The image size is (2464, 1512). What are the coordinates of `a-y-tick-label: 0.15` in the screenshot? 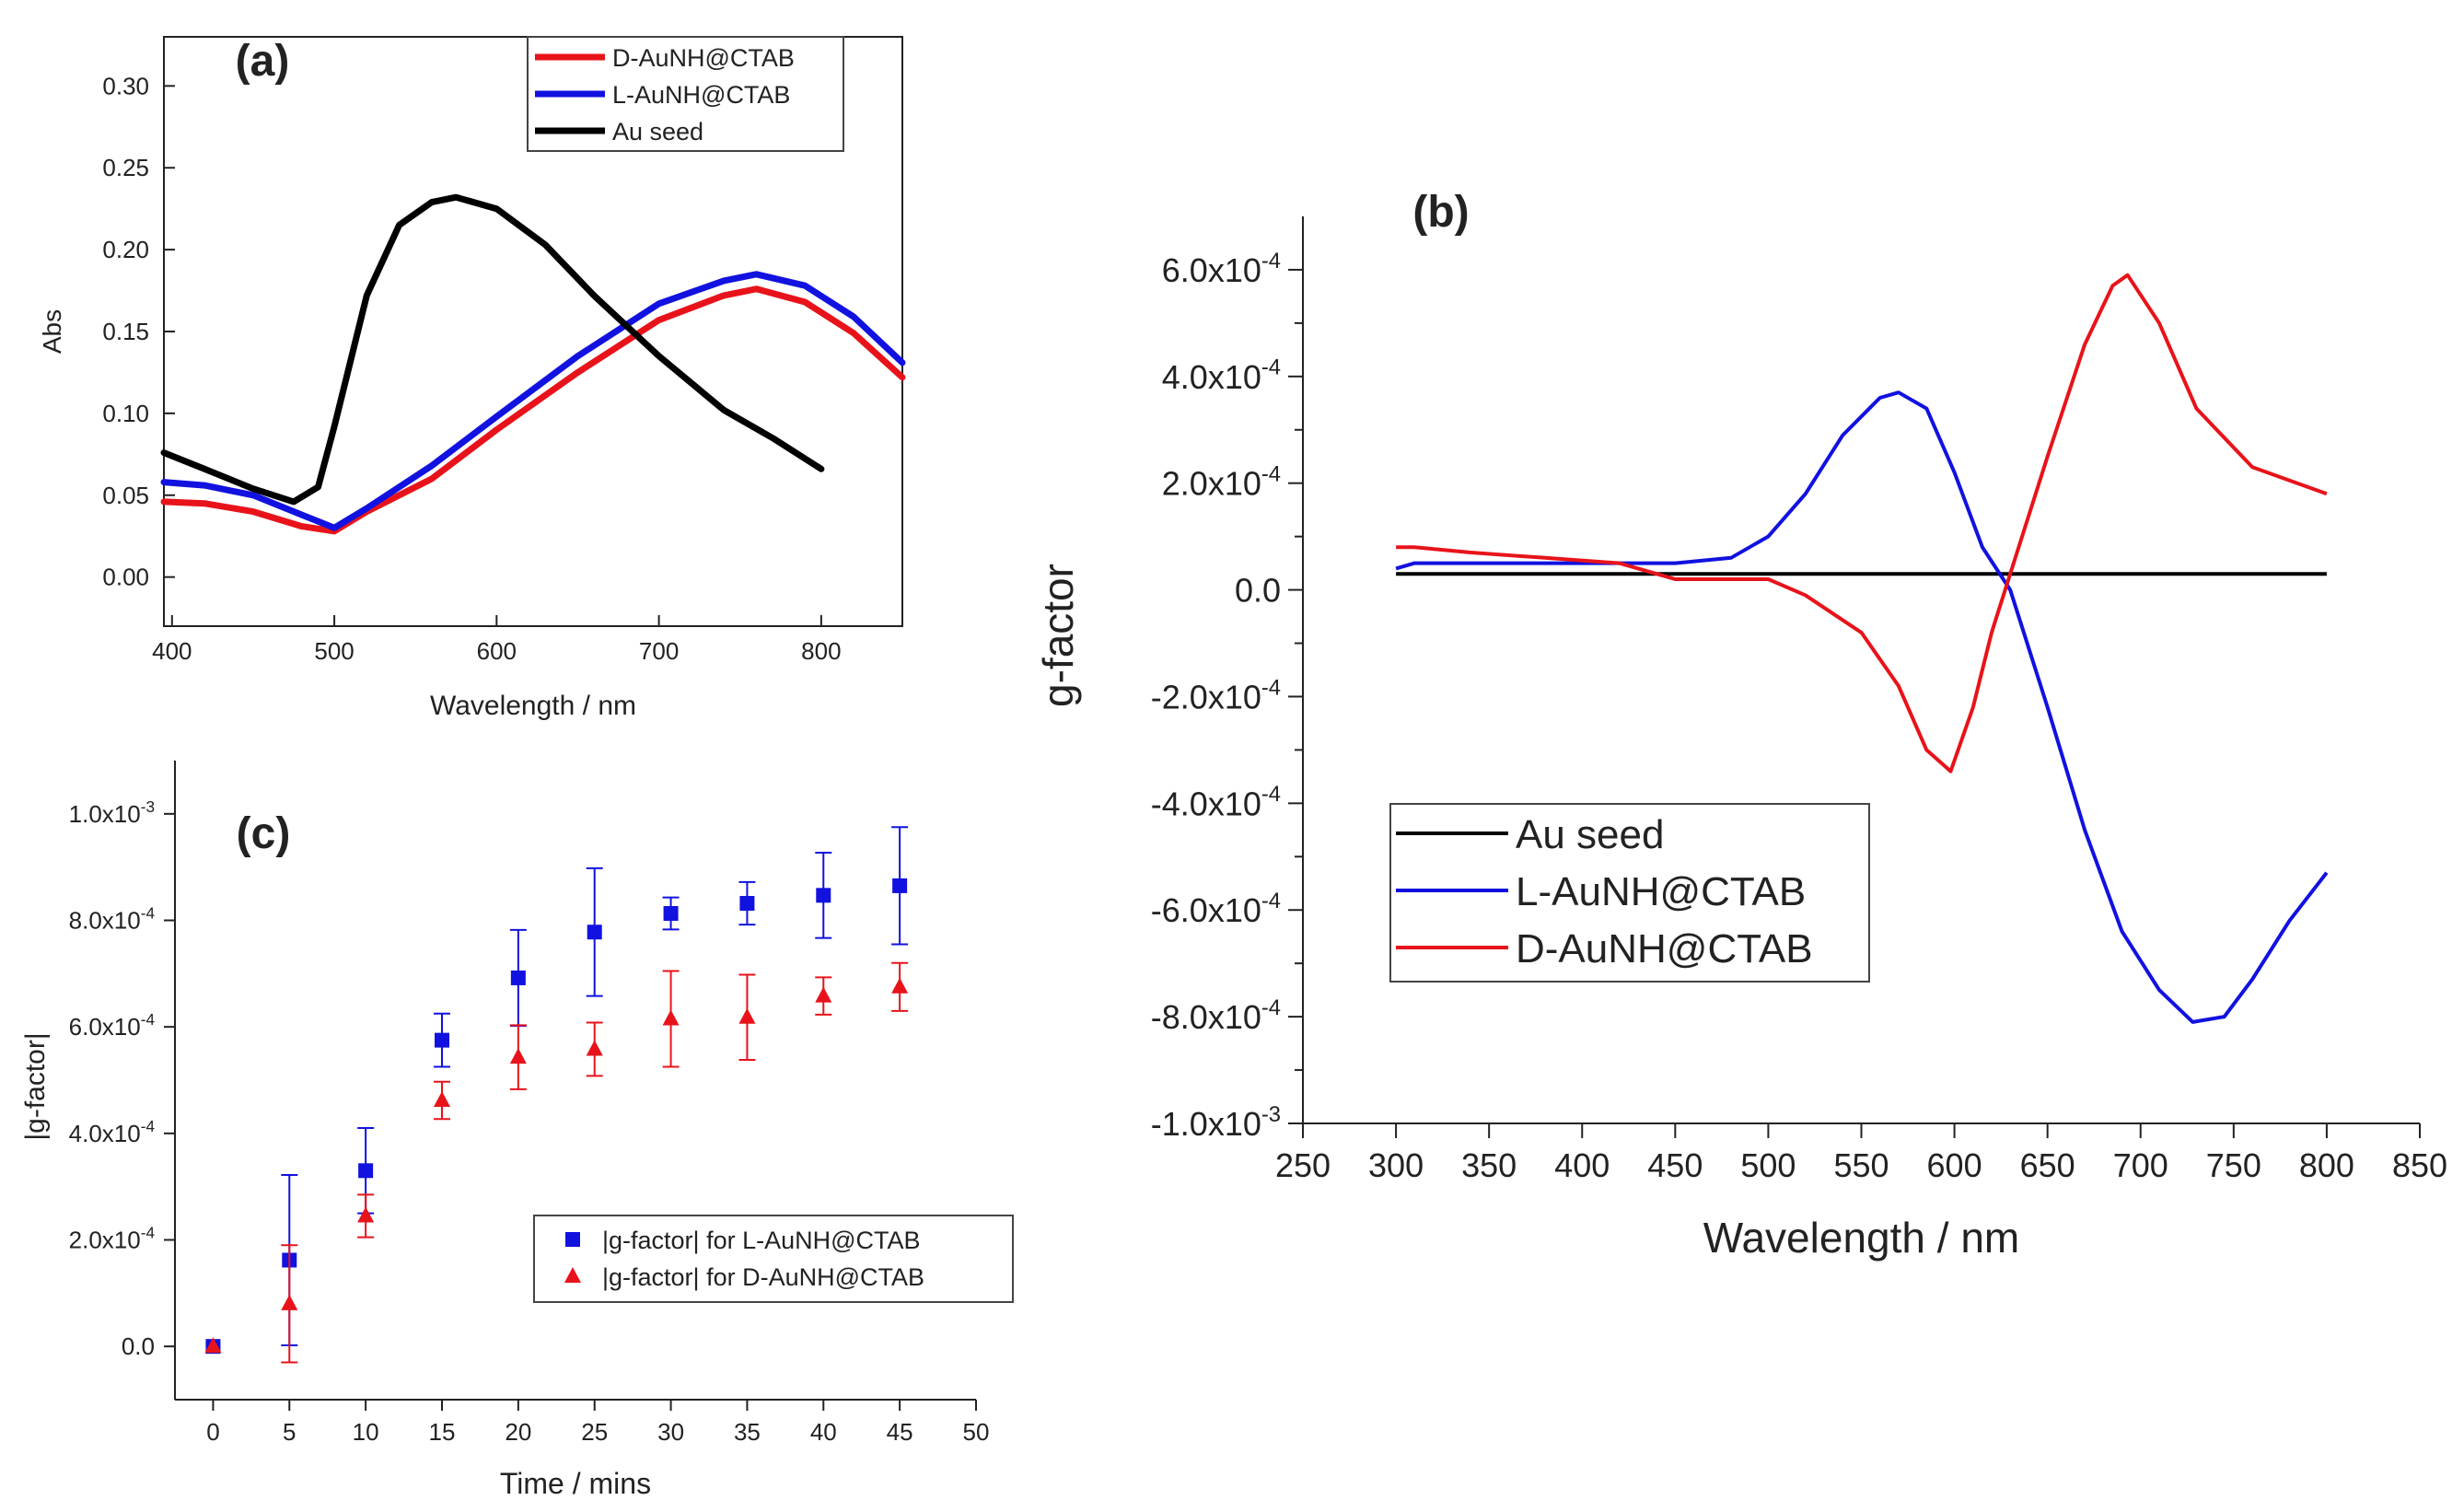 It's located at (126, 332).